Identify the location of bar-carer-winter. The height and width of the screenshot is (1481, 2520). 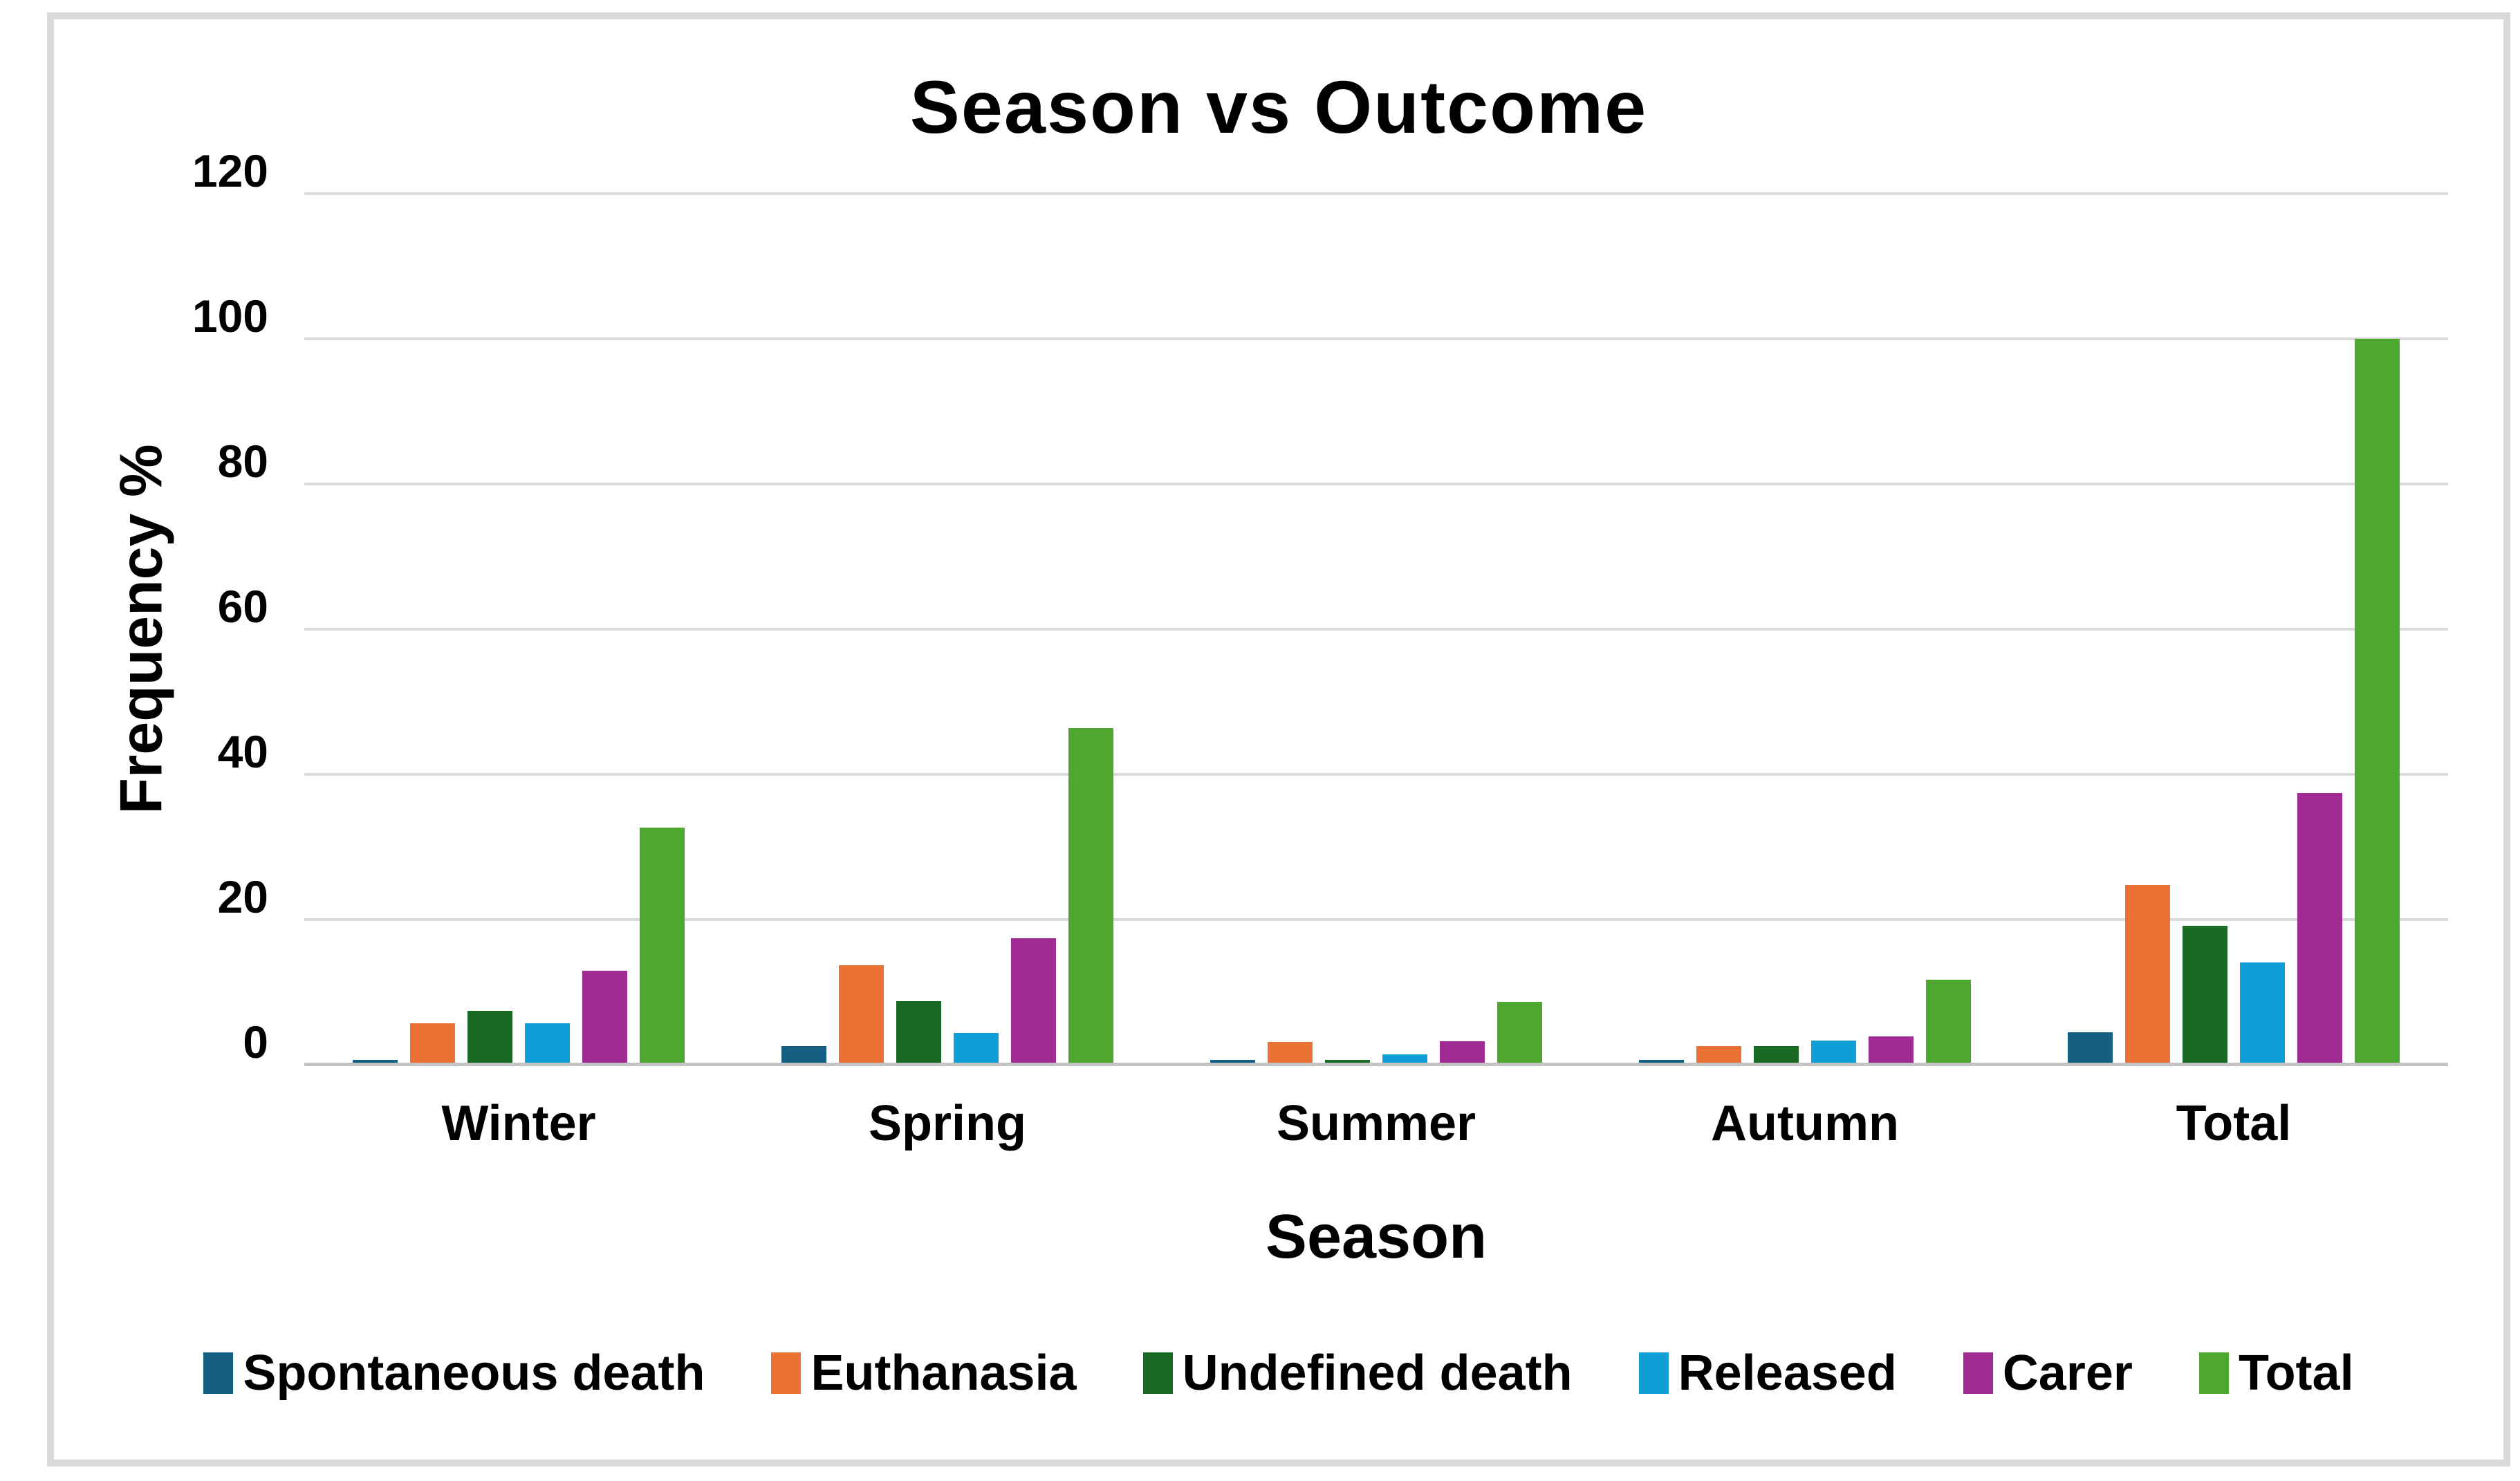
(604, 1017).